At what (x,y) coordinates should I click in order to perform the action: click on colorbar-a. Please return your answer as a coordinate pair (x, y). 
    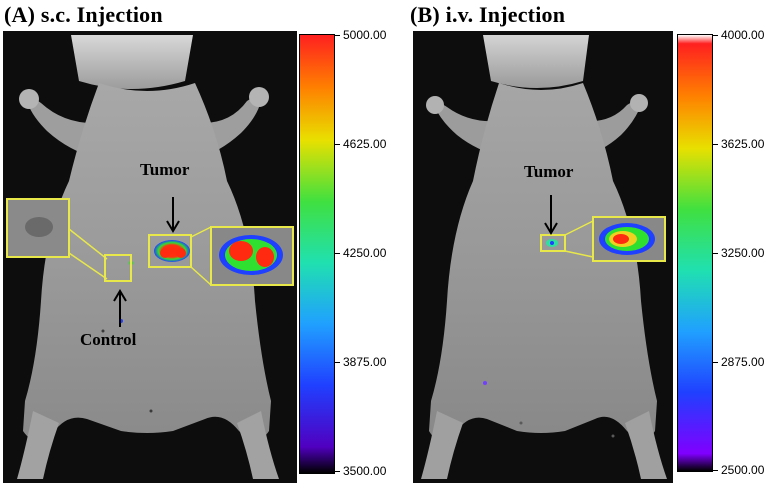
    Looking at the image, I should click on (317, 254).